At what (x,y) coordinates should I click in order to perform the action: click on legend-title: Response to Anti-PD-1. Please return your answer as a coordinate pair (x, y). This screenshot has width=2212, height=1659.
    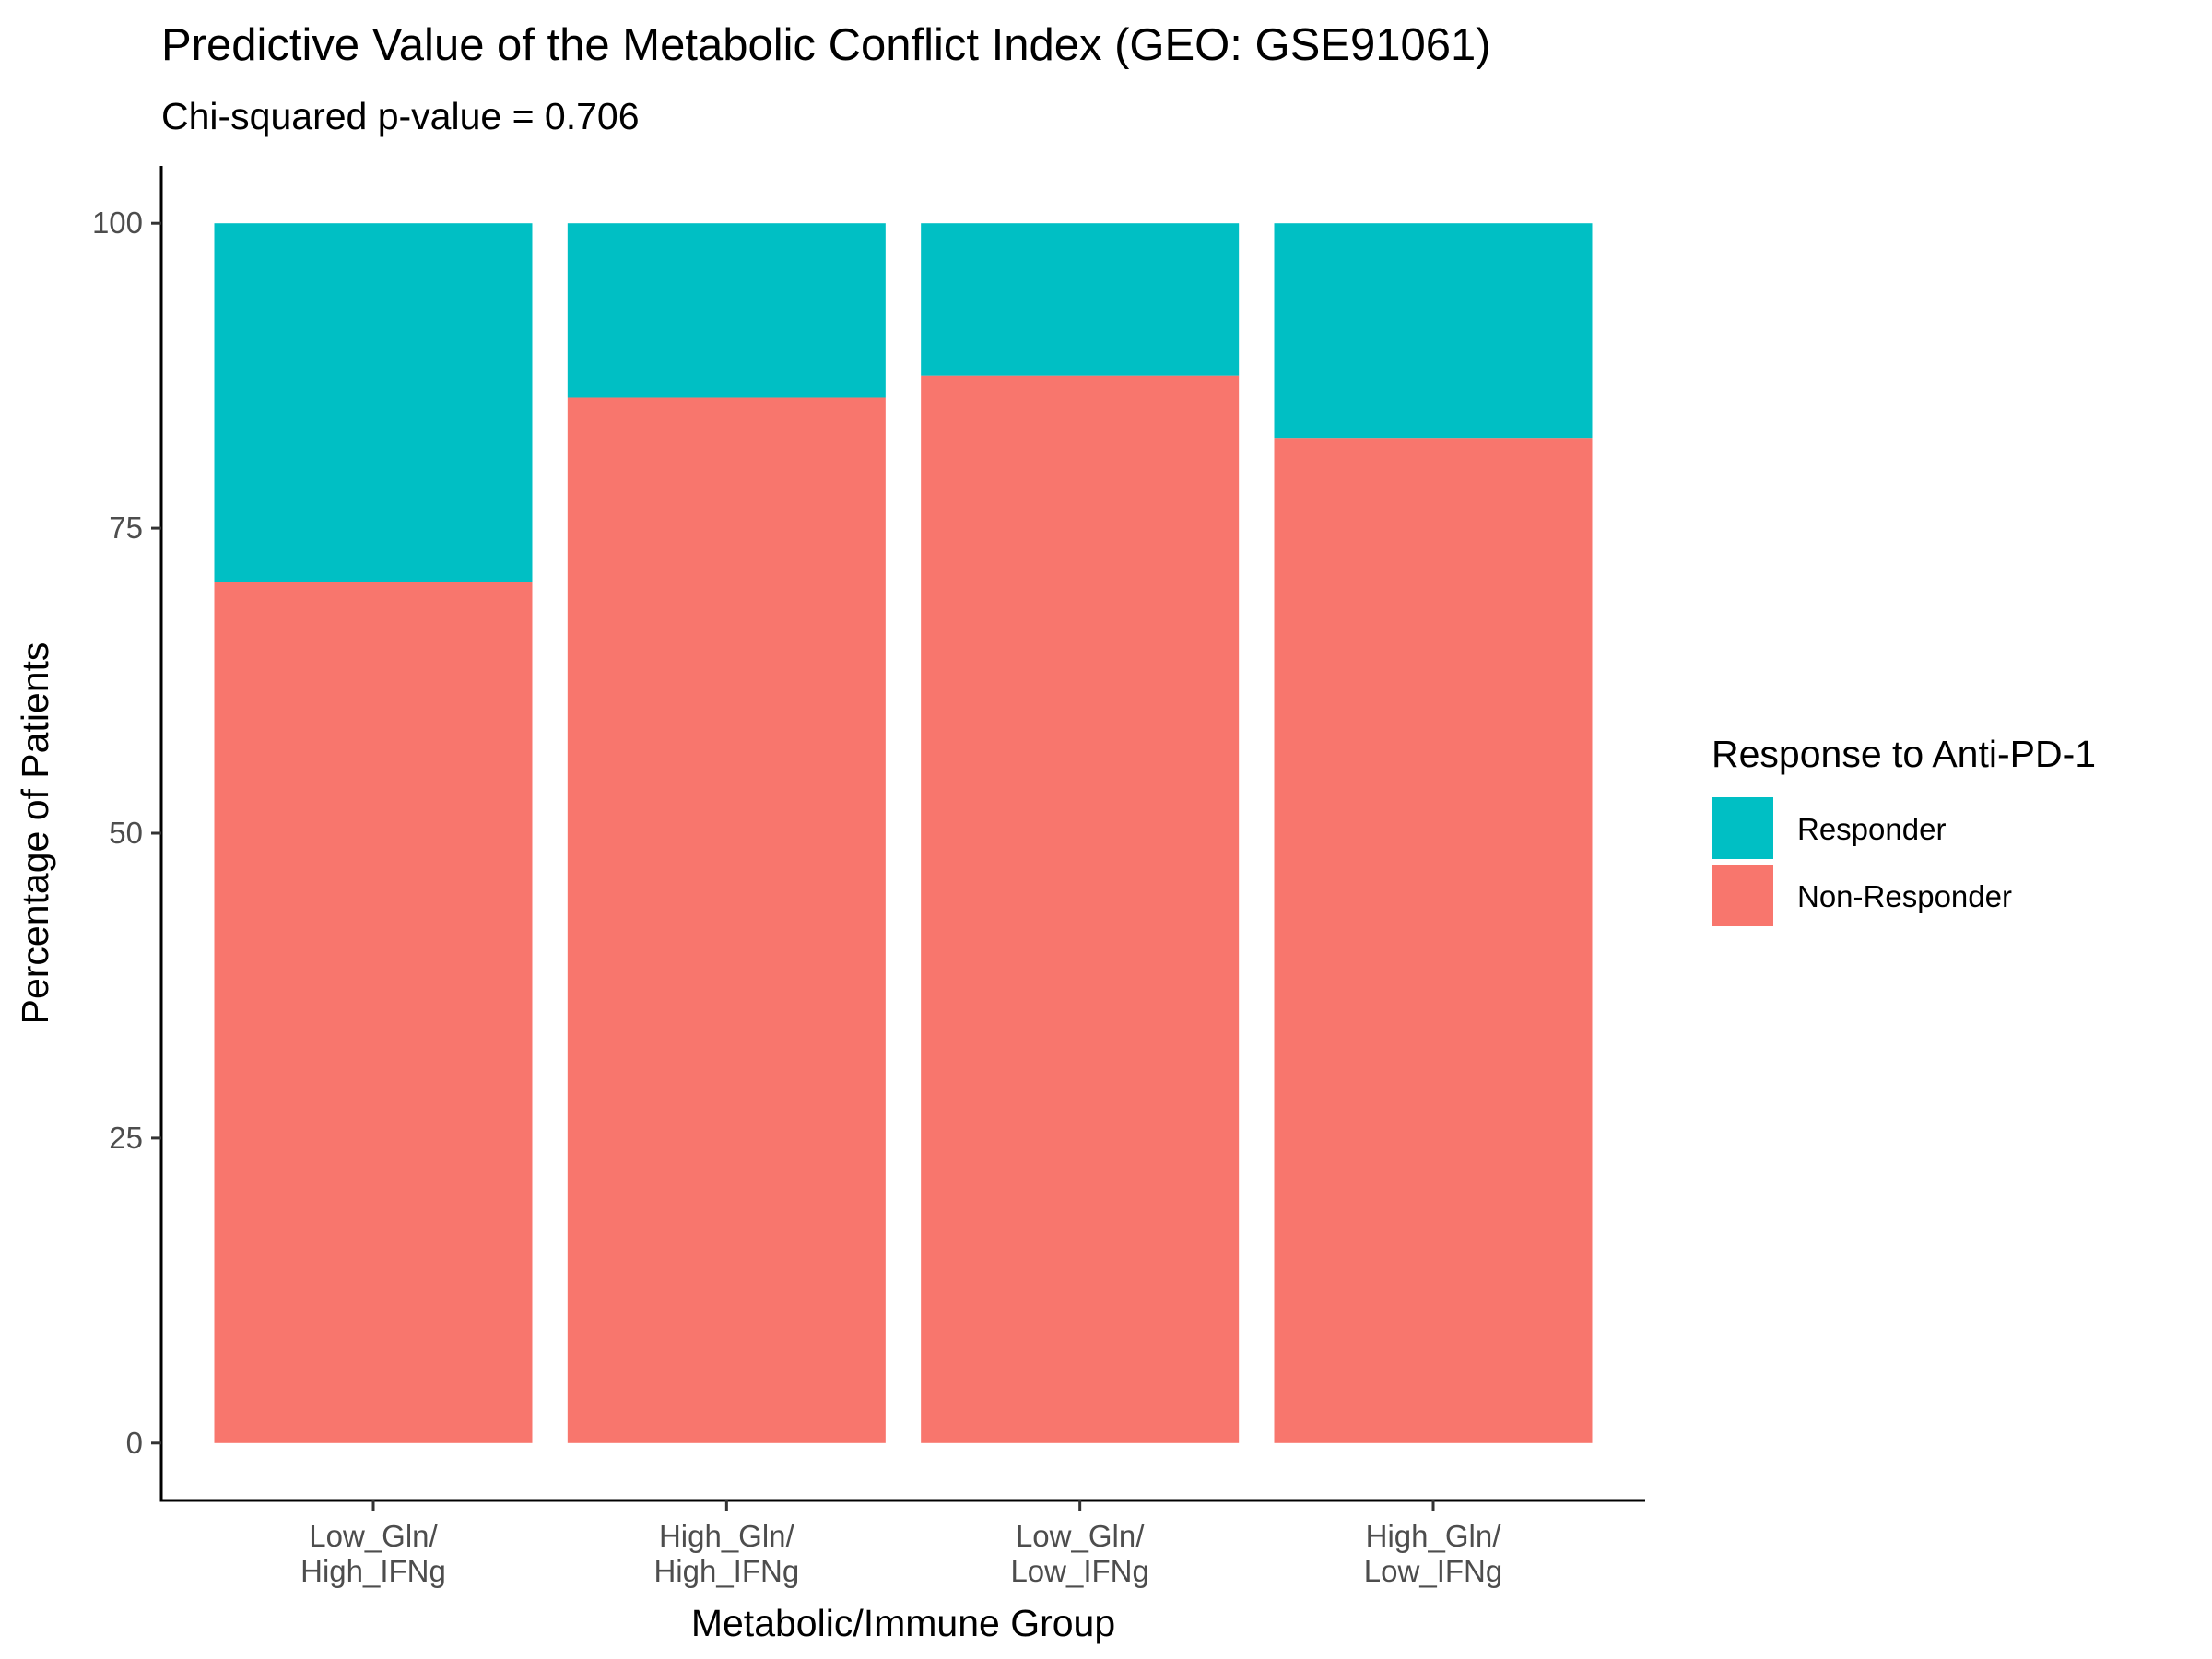
    Looking at the image, I should click on (1904, 754).